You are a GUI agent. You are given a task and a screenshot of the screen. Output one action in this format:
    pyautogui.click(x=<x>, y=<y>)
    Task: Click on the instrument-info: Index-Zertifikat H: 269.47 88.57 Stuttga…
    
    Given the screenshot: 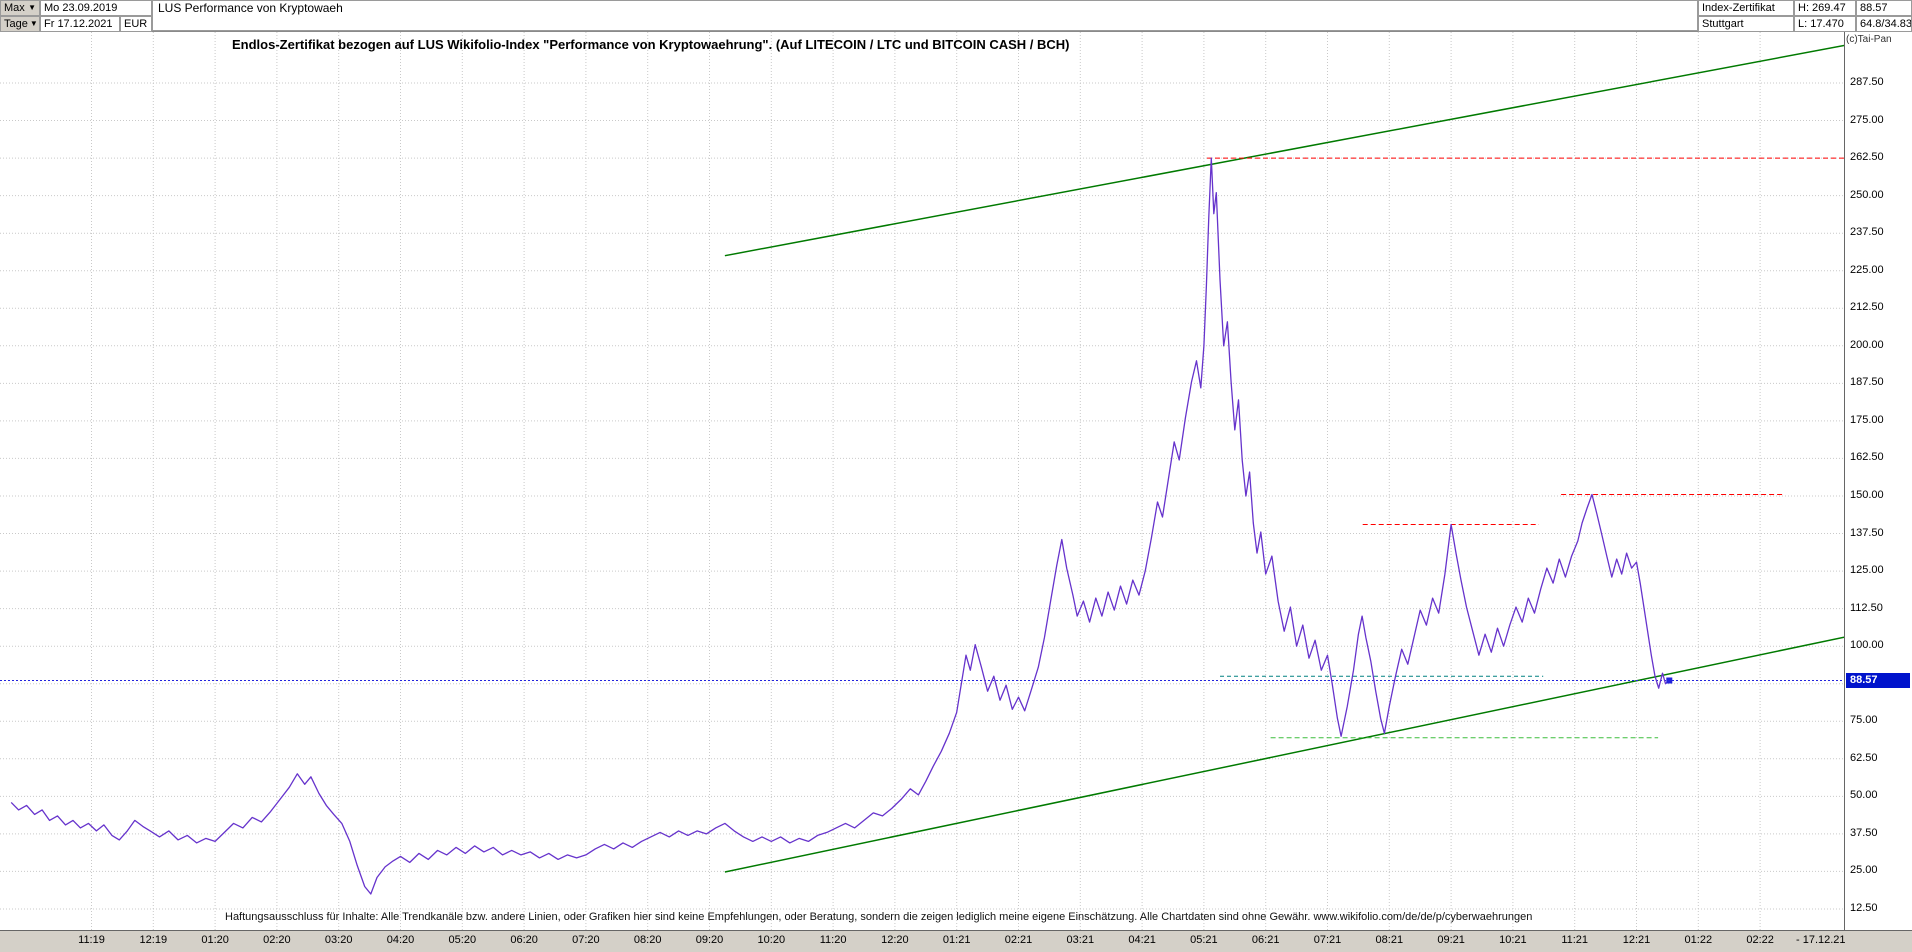 What is the action you would take?
    pyautogui.click(x=1805, y=16)
    